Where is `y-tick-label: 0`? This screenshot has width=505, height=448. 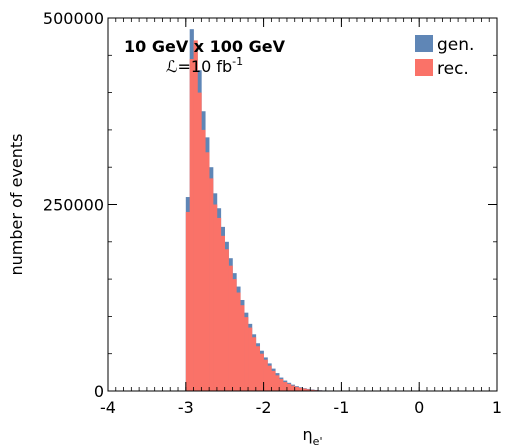 y-tick-label: 0 is located at coordinates (99, 391).